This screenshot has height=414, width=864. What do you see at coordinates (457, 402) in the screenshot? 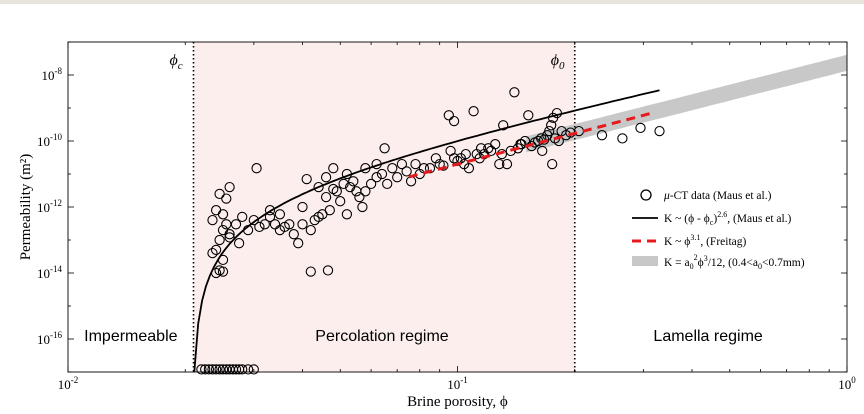
I see `x-axis-label: Brine porosity, ϕ` at bounding box center [457, 402].